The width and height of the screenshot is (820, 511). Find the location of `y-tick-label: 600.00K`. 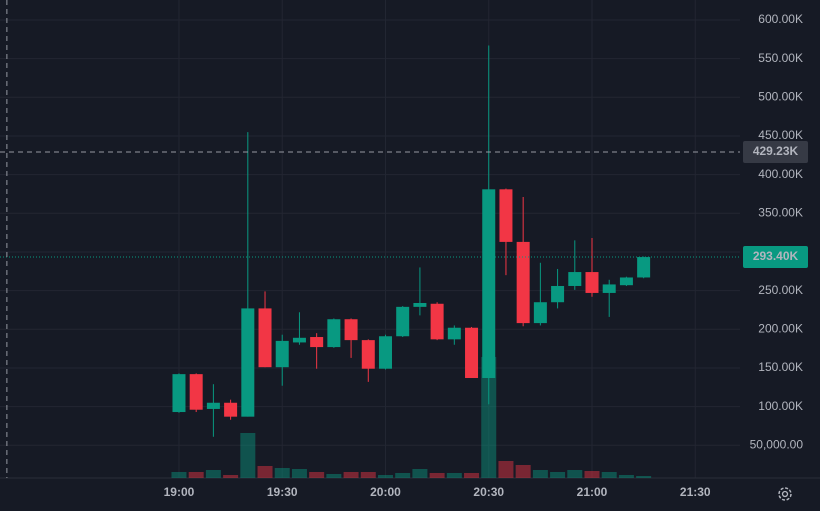

y-tick-label: 600.00K is located at coordinates (780, 19).